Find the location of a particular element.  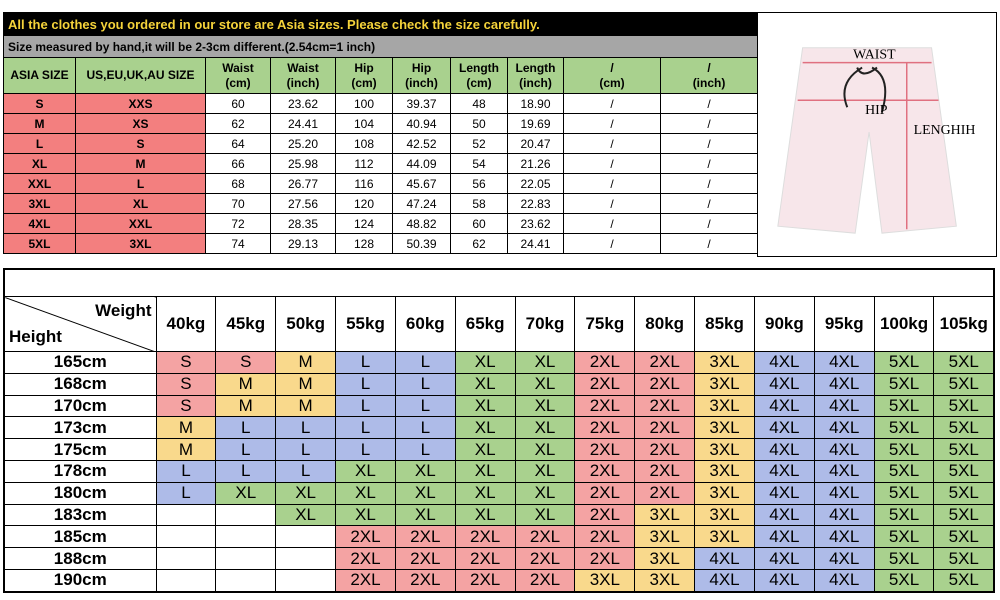

size-cell: 56 is located at coordinates (479, 183).